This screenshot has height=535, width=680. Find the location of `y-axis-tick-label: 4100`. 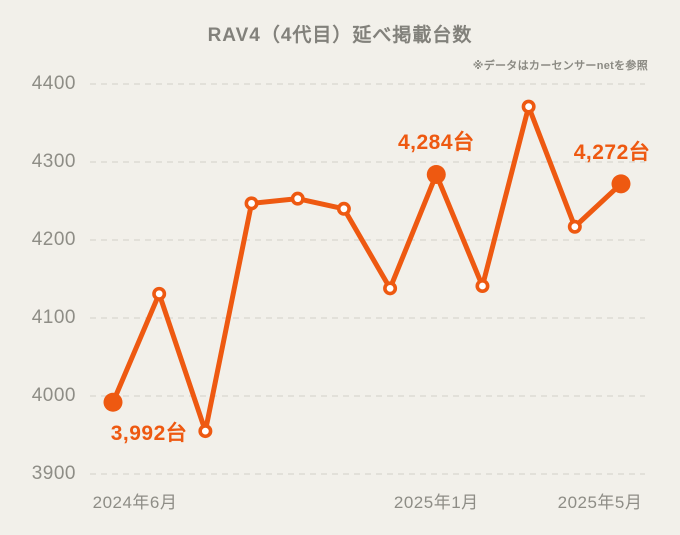

y-axis-tick-label: 4100 is located at coordinates (53, 317).